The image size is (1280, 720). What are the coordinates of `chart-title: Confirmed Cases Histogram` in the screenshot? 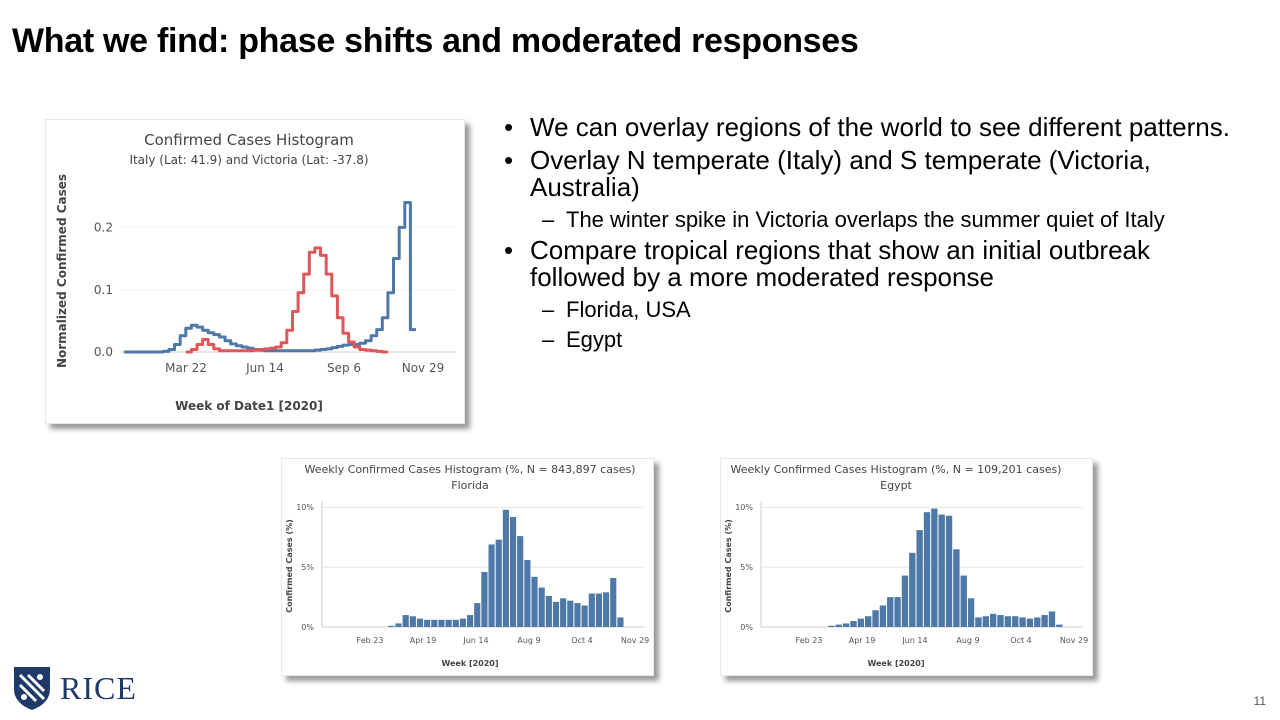 It's located at (249, 140).